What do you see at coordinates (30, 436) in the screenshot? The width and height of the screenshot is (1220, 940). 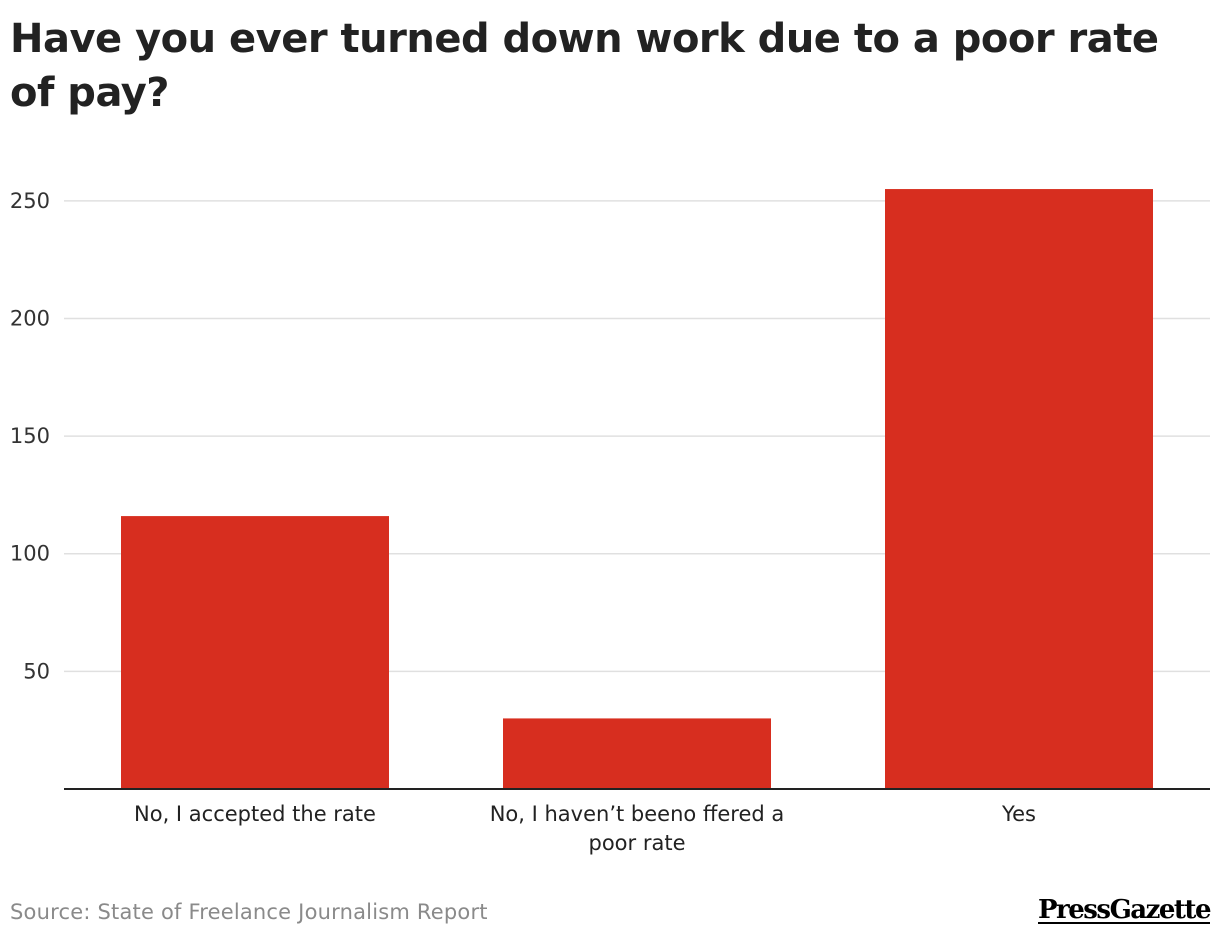 I see `y-tick-label: 150` at bounding box center [30, 436].